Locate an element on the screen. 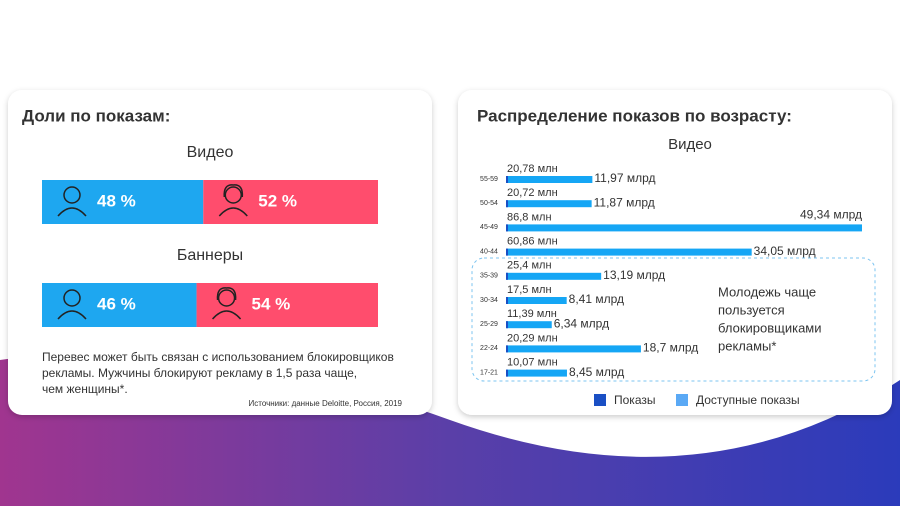  source: Источники: данные Deloitte, Россия, 2019 is located at coordinates (326, 403).